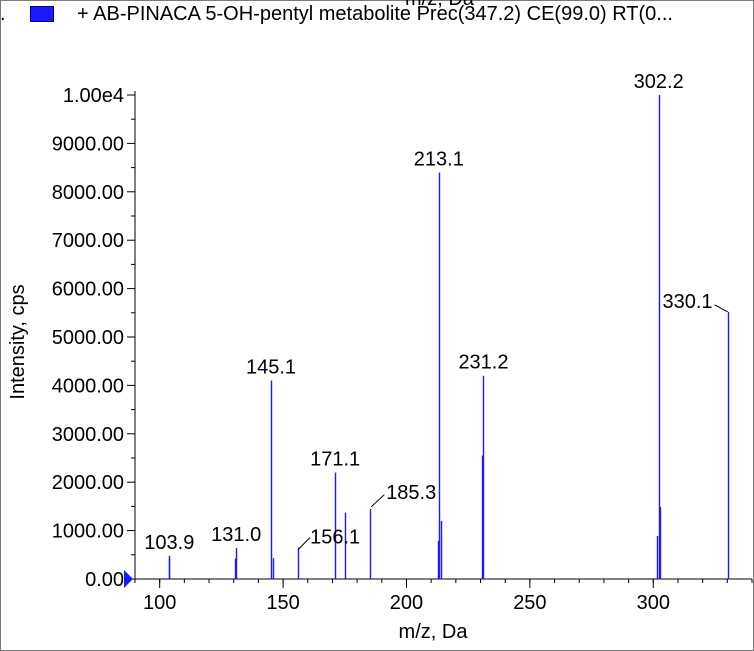 The image size is (754, 651). What do you see at coordinates (42, 14) in the screenshot?
I see `legend-swatch` at bounding box center [42, 14].